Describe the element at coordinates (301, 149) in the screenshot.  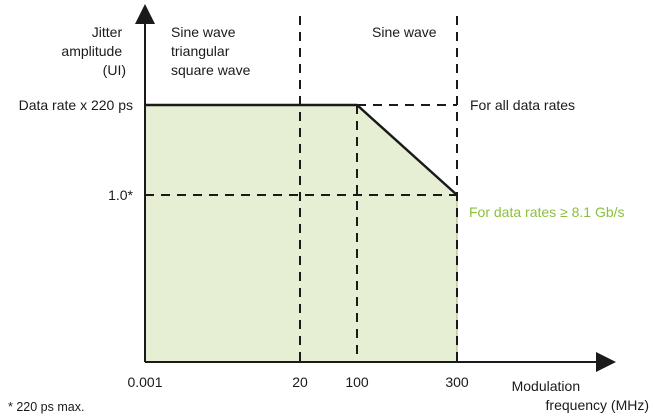
I see `tolerance-curve` at that location.